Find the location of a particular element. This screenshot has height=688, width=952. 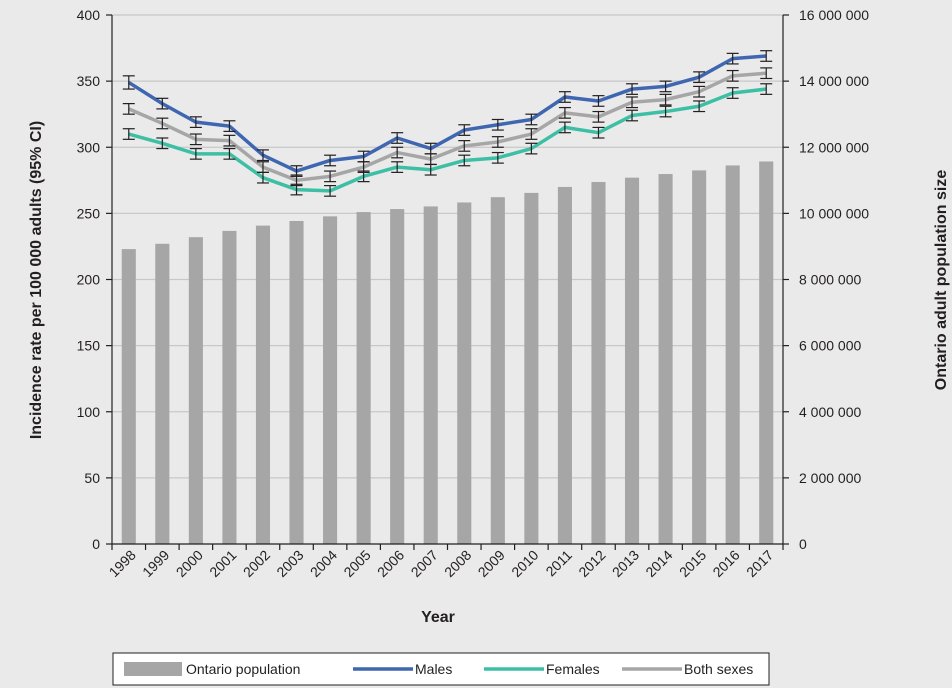

x-tick-label: 2017 is located at coordinates (759, 563).